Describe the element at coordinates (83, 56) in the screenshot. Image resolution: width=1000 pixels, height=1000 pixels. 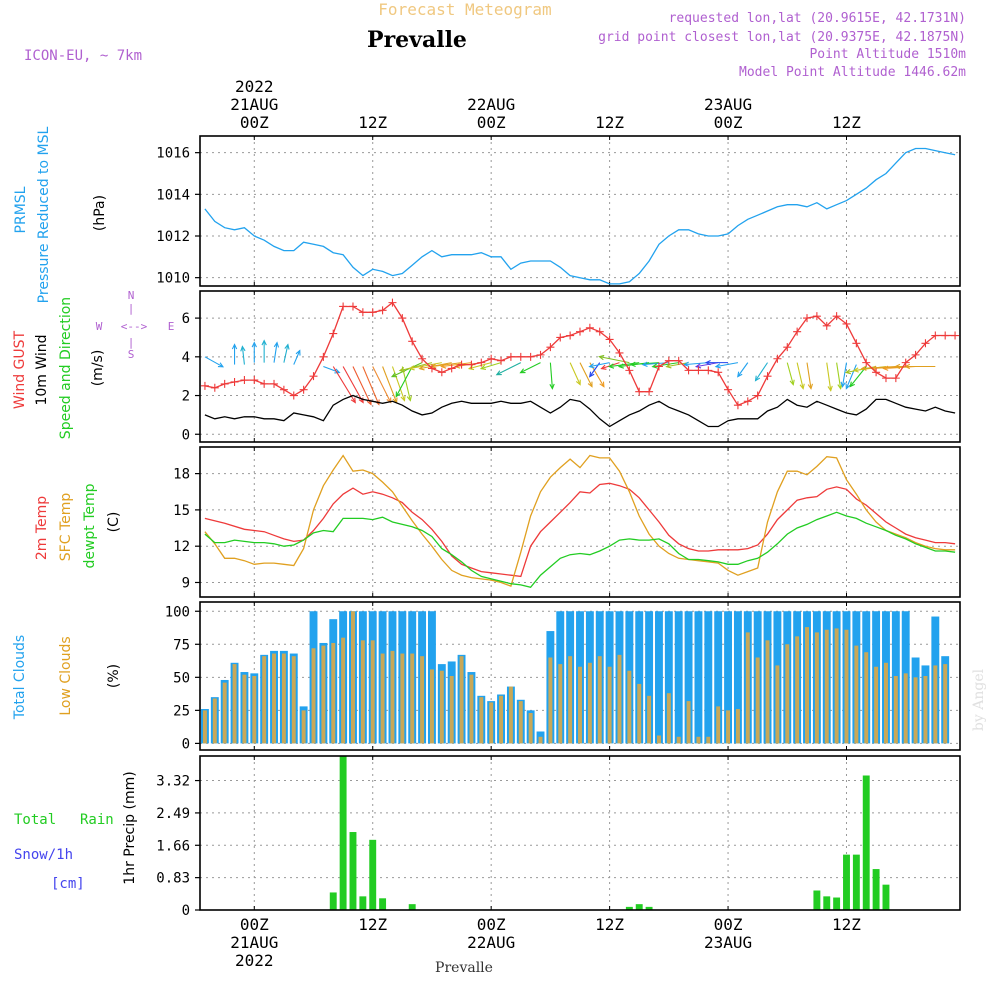
I see `model-label: ICON-EU, ~ 7km` at that location.